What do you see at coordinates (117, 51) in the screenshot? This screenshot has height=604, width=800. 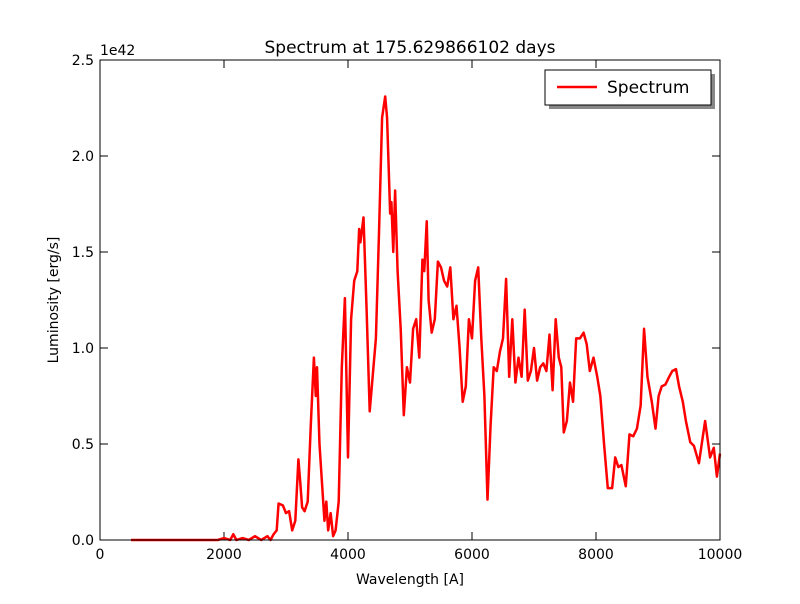 I see `y-offset-label: 1e42` at bounding box center [117, 51].